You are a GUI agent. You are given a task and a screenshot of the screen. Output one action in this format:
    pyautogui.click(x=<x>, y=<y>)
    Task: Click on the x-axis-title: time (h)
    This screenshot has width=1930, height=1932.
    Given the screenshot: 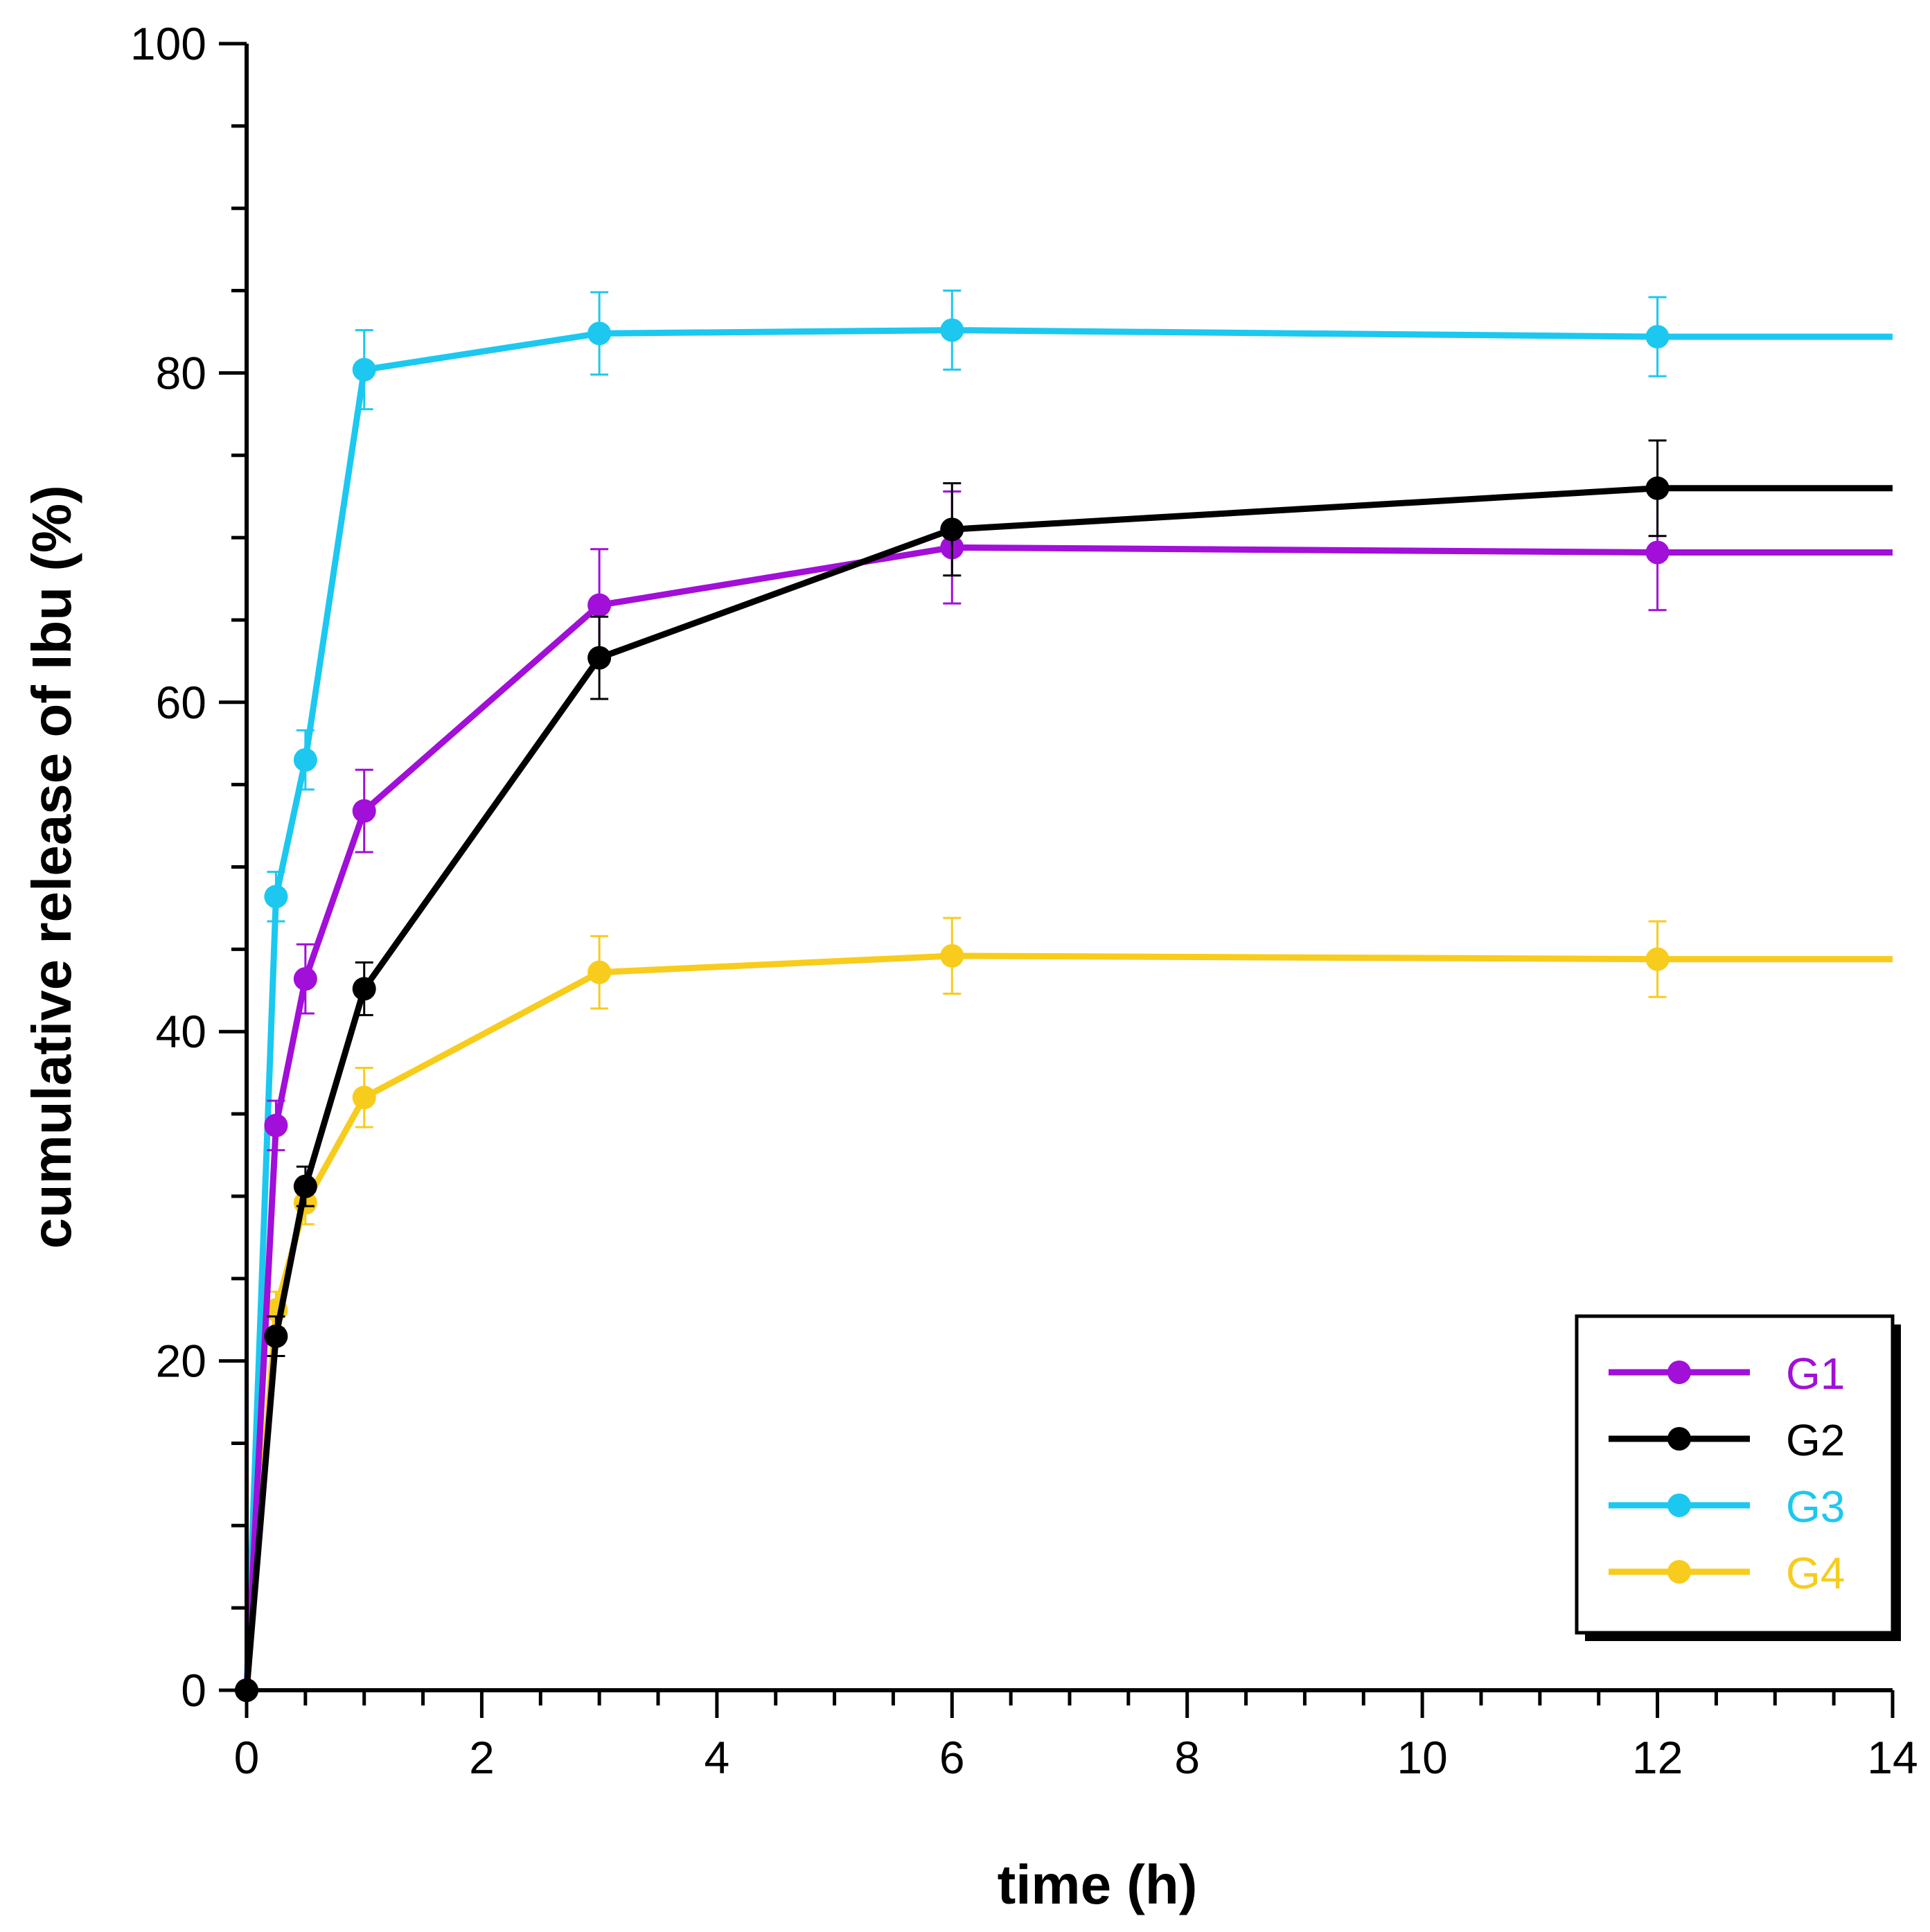 What is the action you would take?
    pyautogui.click(x=1098, y=1884)
    